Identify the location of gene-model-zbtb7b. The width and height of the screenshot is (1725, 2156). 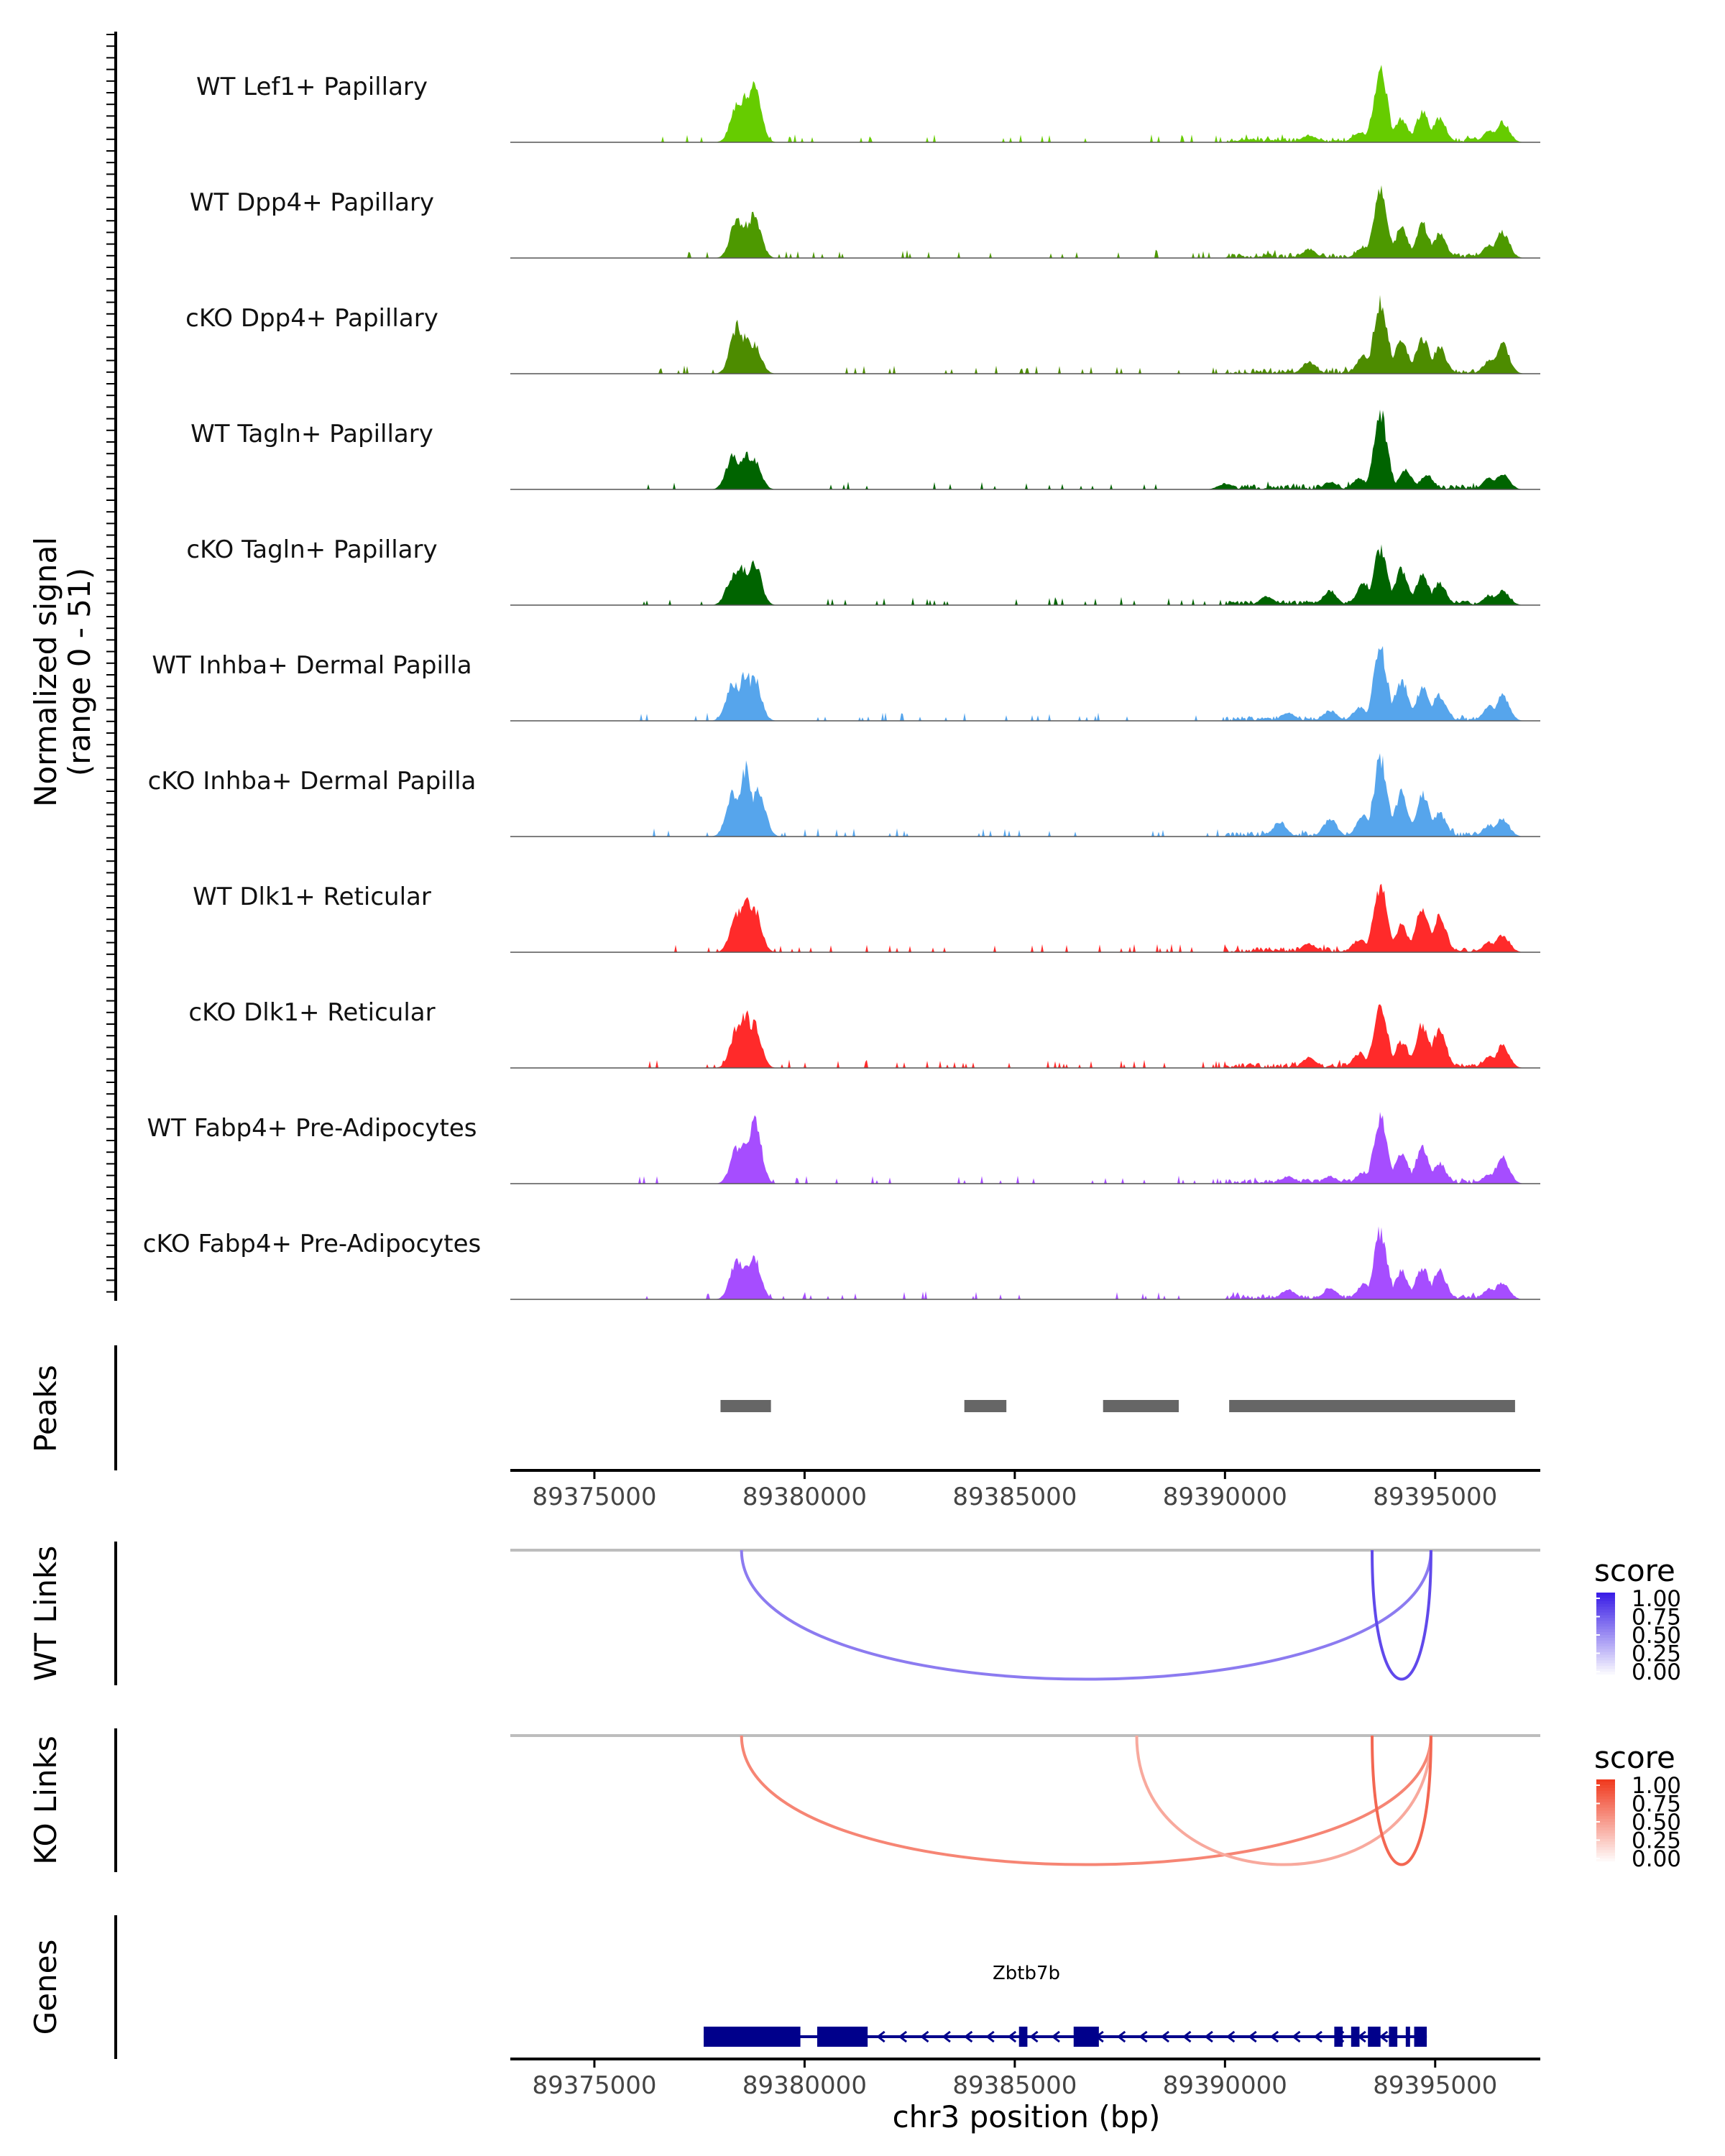
(1065, 2037).